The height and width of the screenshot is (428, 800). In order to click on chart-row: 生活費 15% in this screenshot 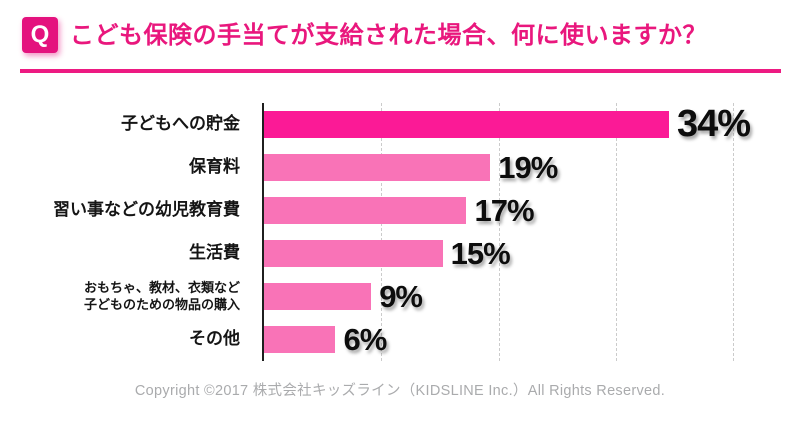, I will do `click(400, 253)`.